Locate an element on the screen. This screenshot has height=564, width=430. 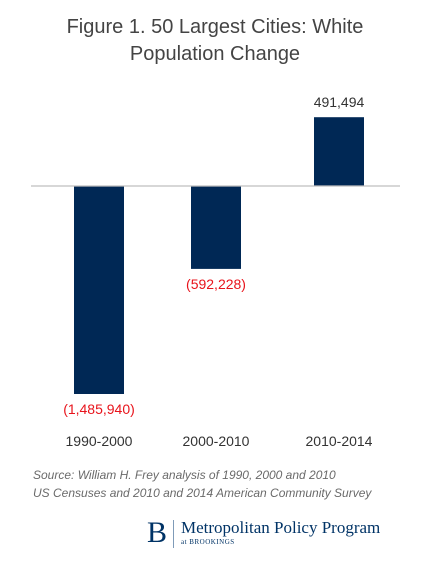
logo-divider is located at coordinates (173, 534).